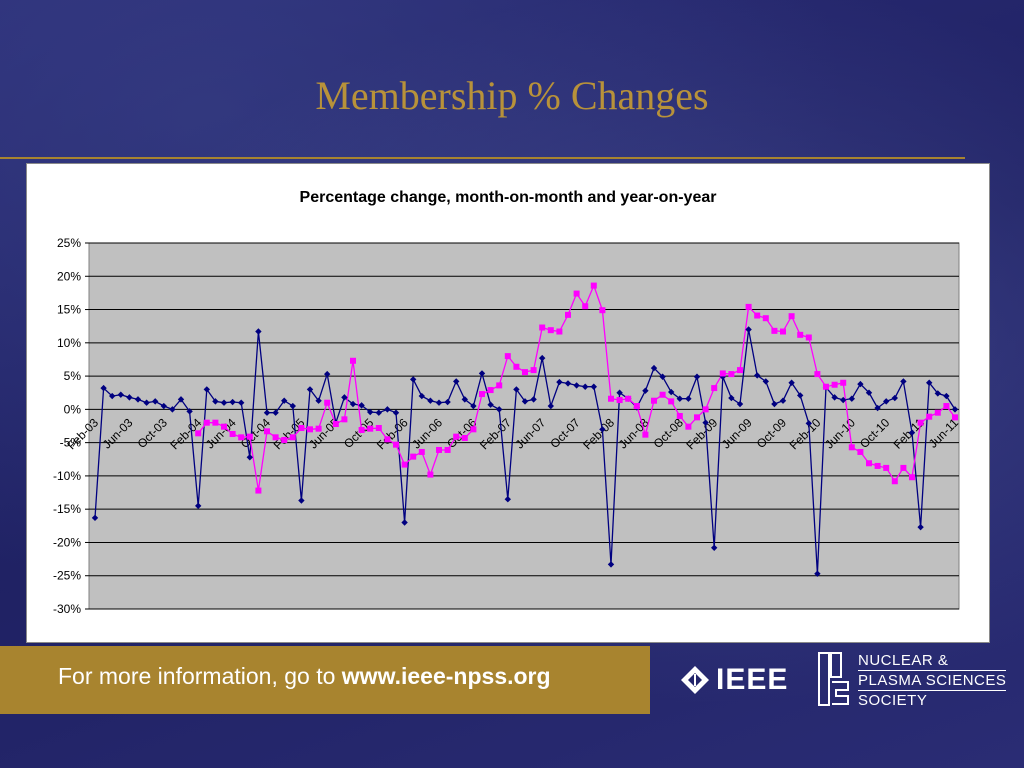 The width and height of the screenshot is (1024, 768). Describe the element at coordinates (446, 676) in the screenshot. I see `footer-url-link: www.ieee-npss.org` at that location.